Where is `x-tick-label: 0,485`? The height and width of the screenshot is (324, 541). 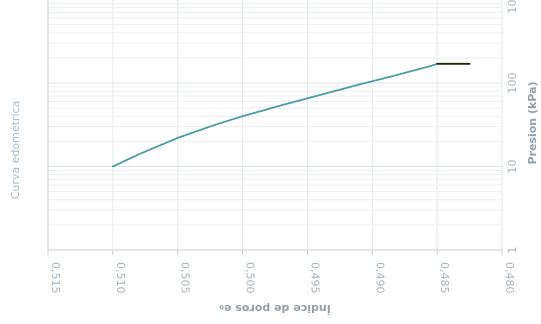
x-tick-label: 0,485 is located at coordinates (444, 278).